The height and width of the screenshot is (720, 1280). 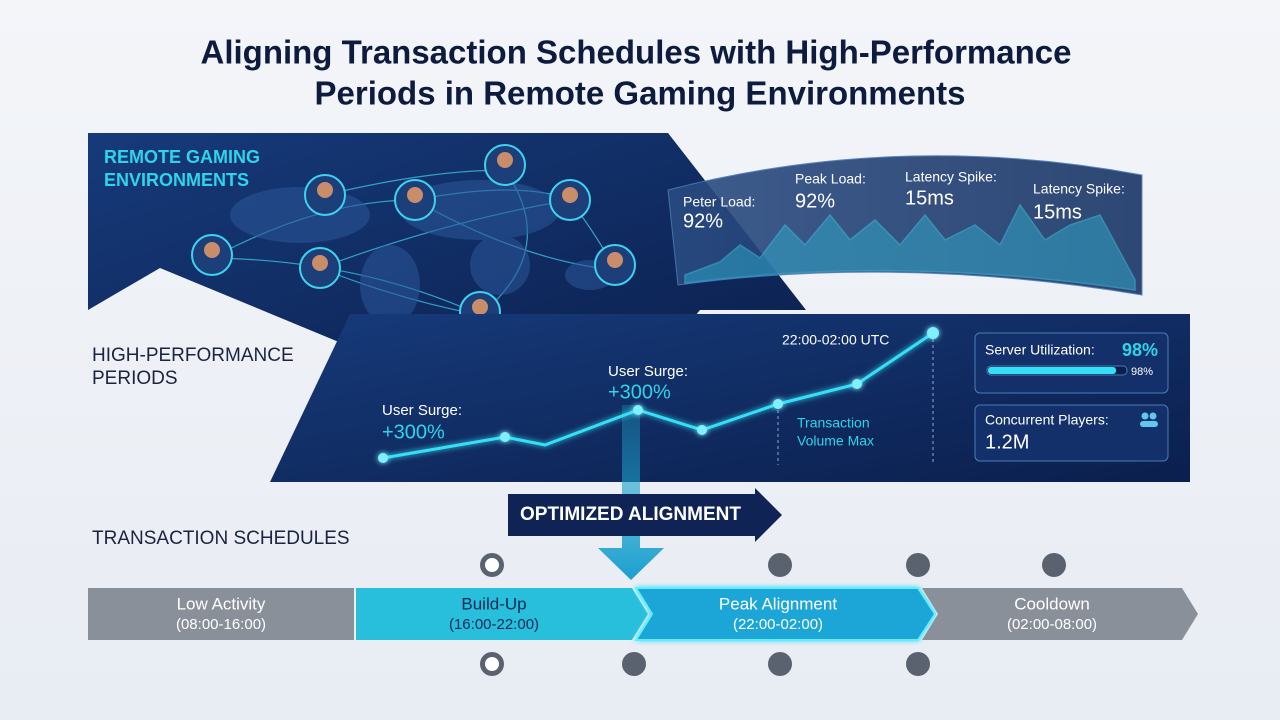 What do you see at coordinates (830, 179) in the screenshot?
I see `metric-label: Peak Load:` at bounding box center [830, 179].